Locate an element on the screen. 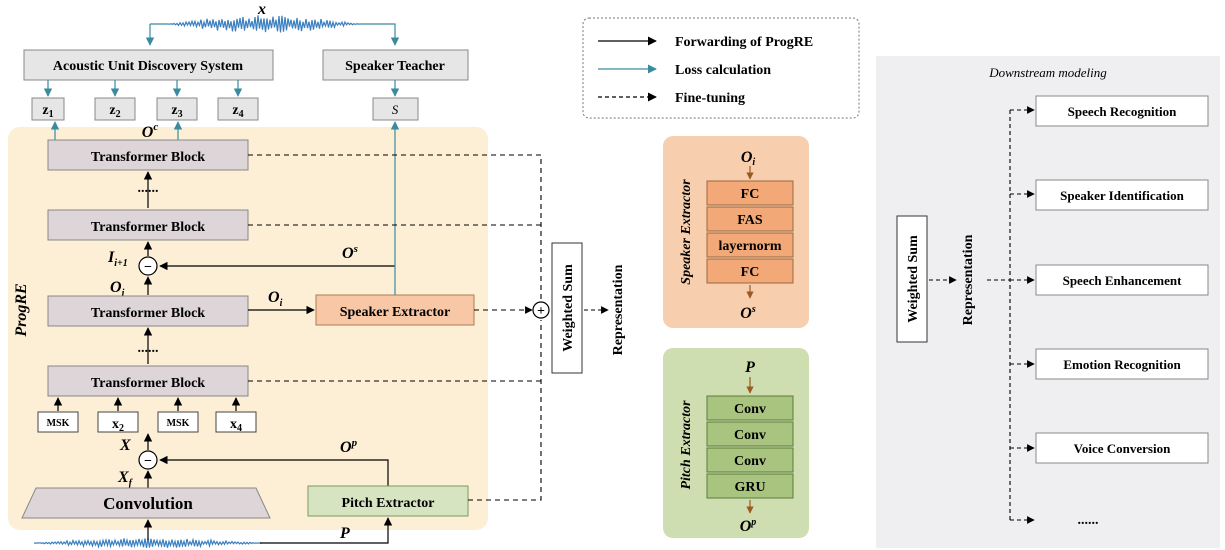 The image size is (1225, 550). speaker-extractor-box: Speaker Extractor is located at coordinates (395, 310).